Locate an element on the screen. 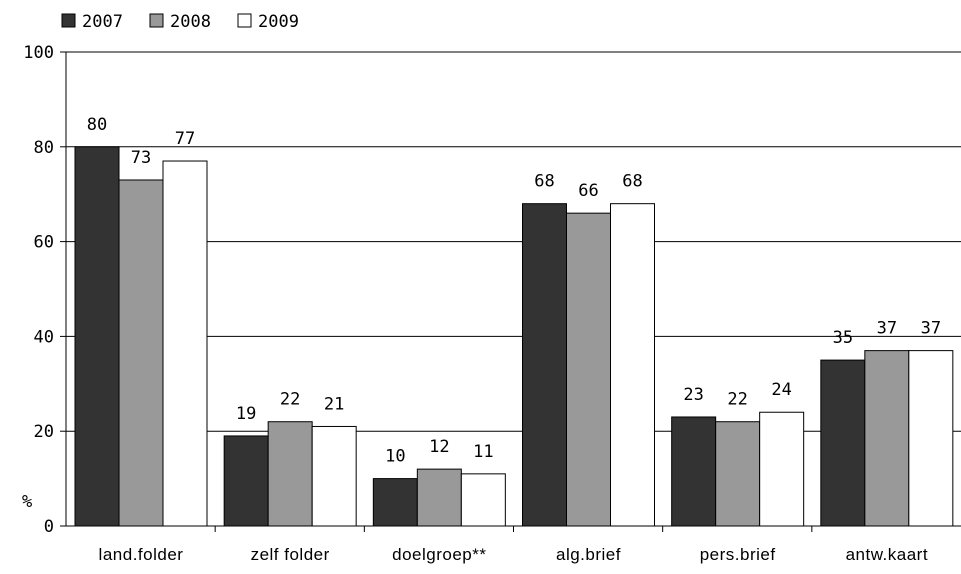 This screenshot has width=961, height=574. bar-2008-alg-brief is located at coordinates (588, 369).